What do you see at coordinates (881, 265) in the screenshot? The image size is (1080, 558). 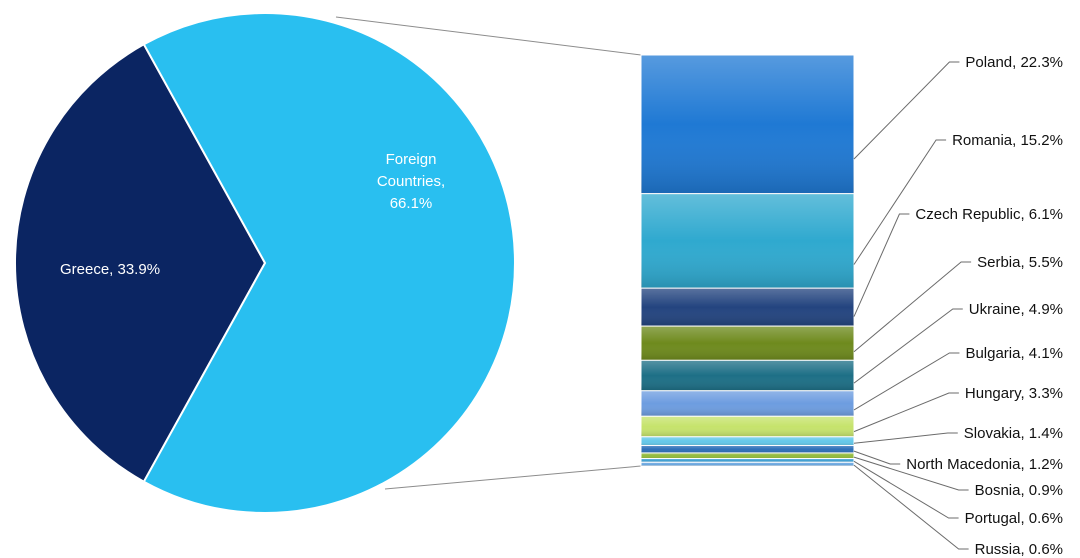 I see `leader-line-czech-republic` at bounding box center [881, 265].